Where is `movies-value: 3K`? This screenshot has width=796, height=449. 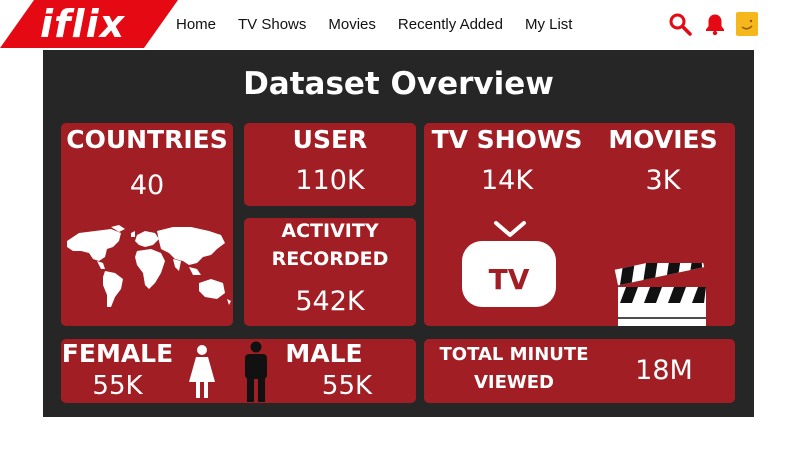
movies-value: 3K is located at coordinates (663, 180).